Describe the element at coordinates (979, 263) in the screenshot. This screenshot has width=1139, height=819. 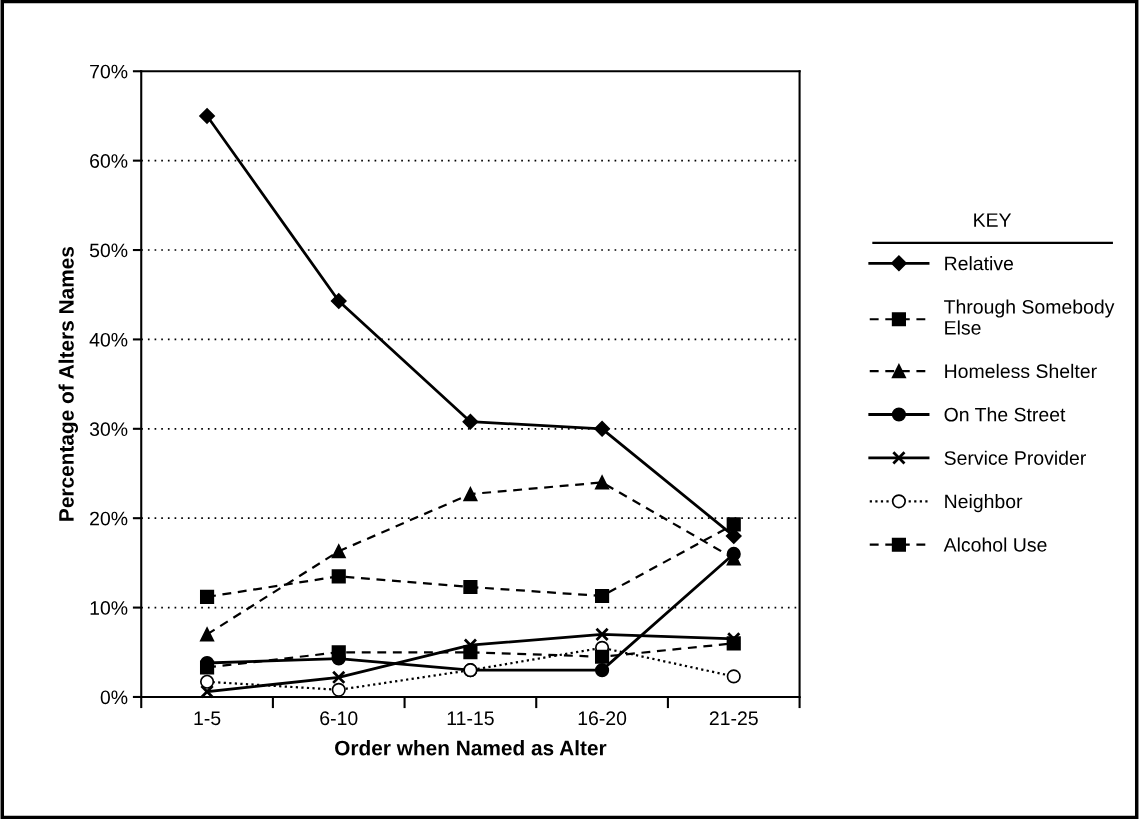
I see `legend-label: Relative` at that location.